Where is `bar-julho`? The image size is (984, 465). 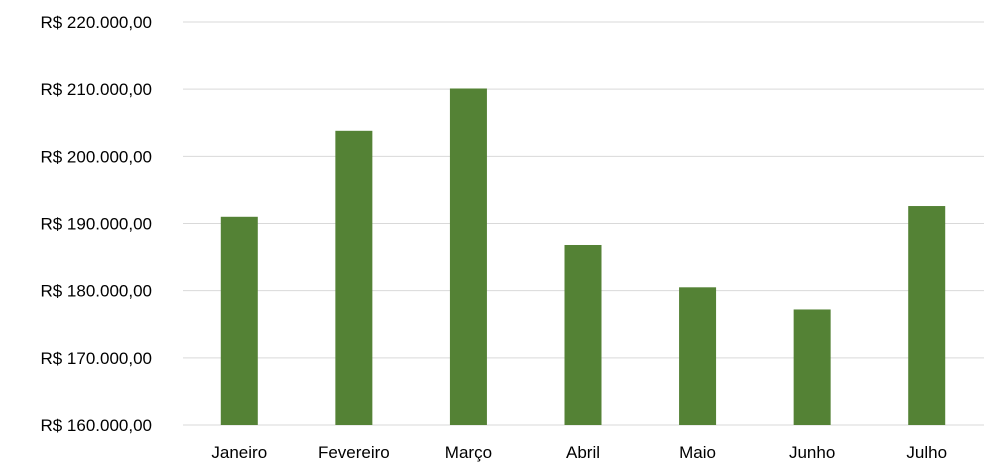 bar-julho is located at coordinates (927, 315).